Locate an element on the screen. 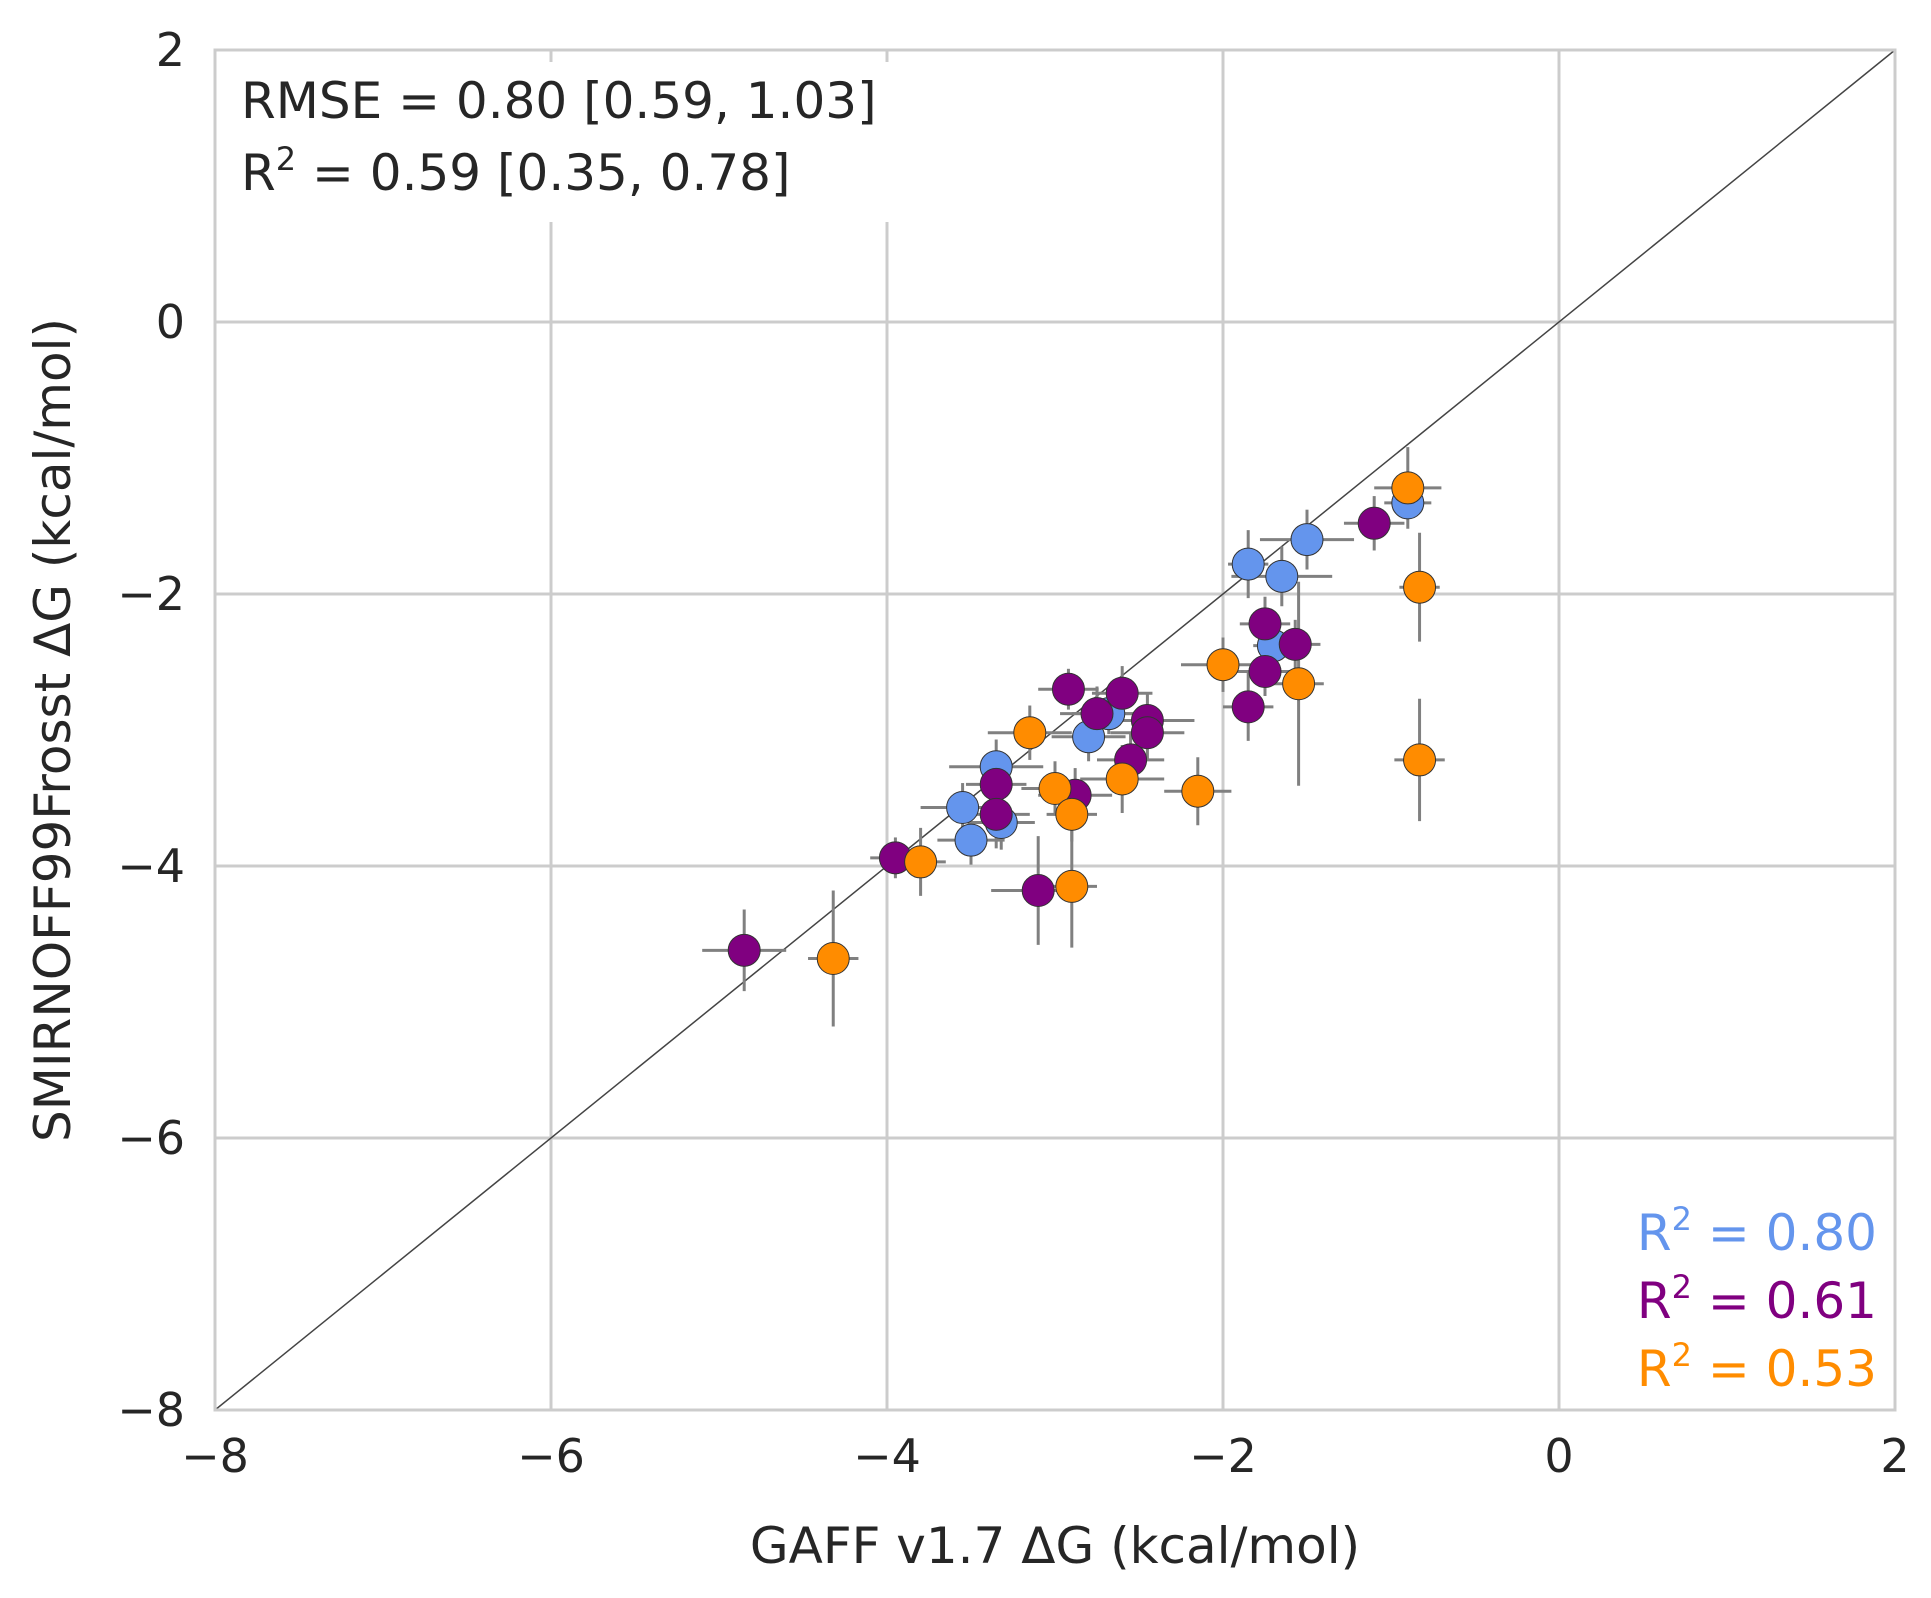 The image size is (1931, 1598). y-axis-label: SMIRNOFF99Frosst ΔG (kcal/mol) is located at coordinates (53, 730).